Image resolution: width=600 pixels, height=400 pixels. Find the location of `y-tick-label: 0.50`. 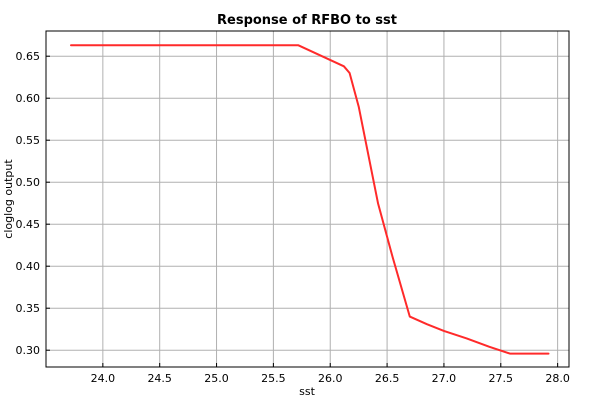

y-tick-label: 0.50 is located at coordinates (28, 182).